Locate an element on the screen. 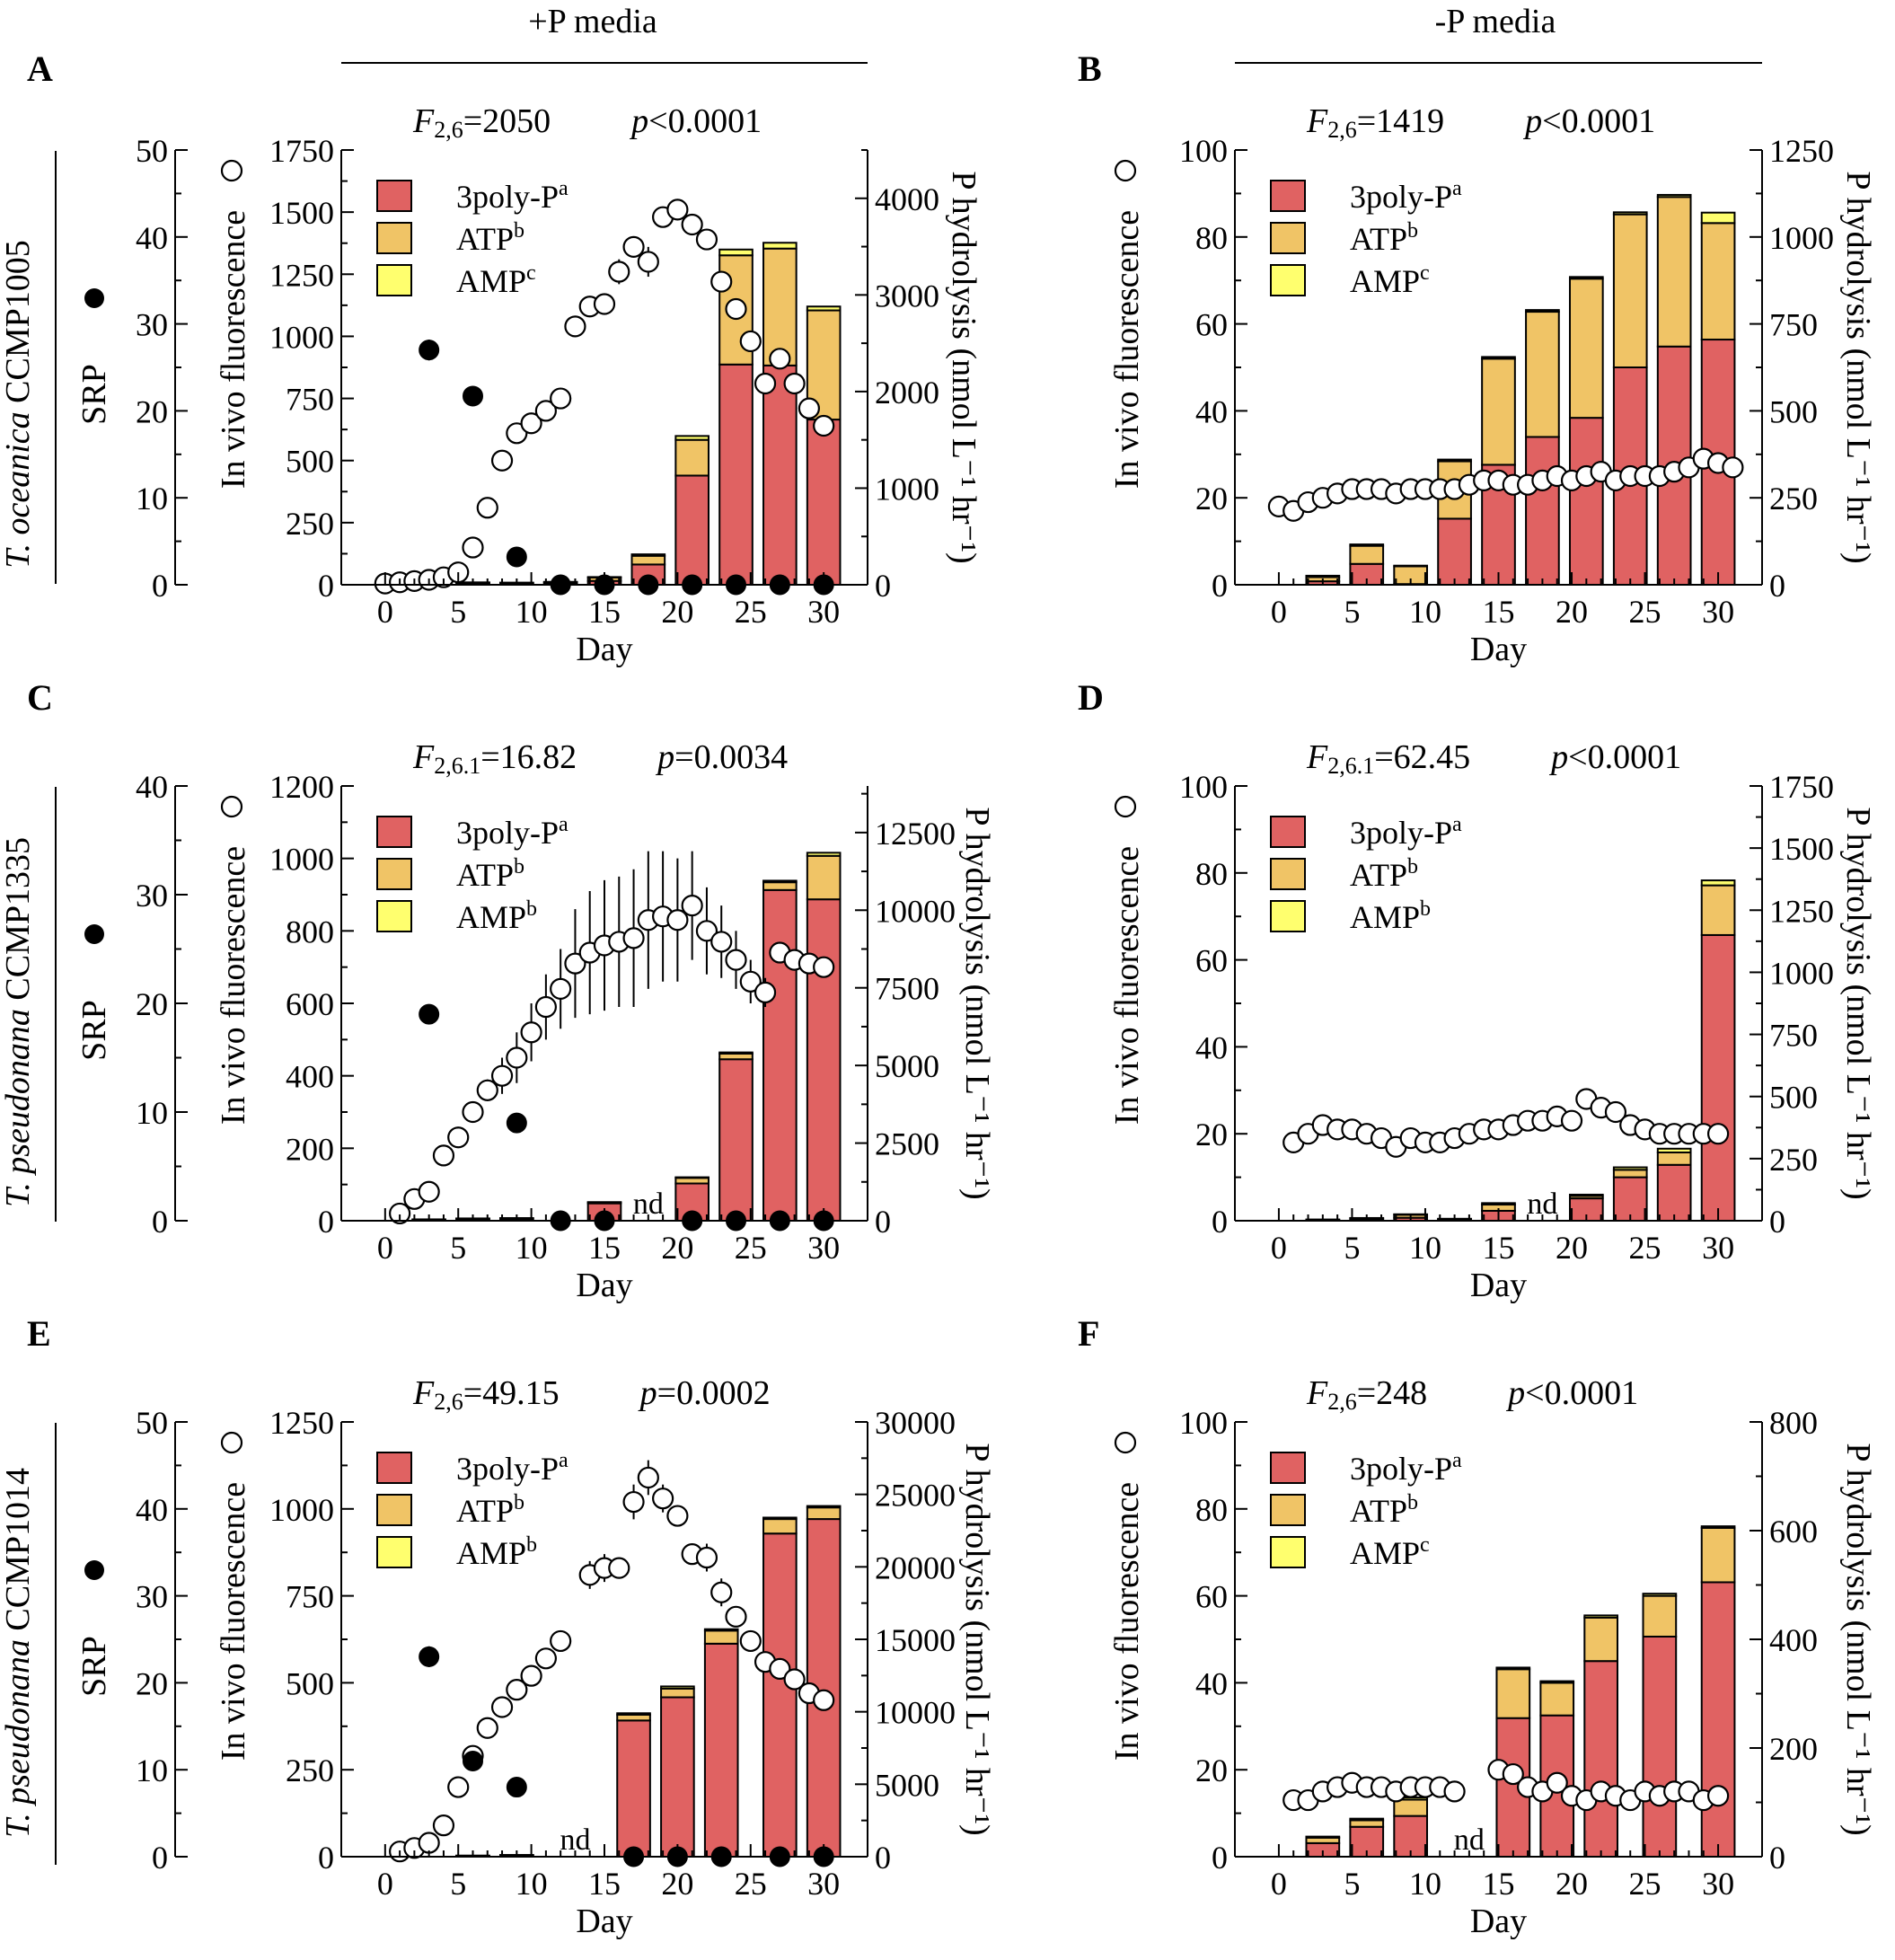 The image size is (1895, 1960). stats-text: F2,6.1=62.45 p<0.0001 is located at coordinates (1493, 758).